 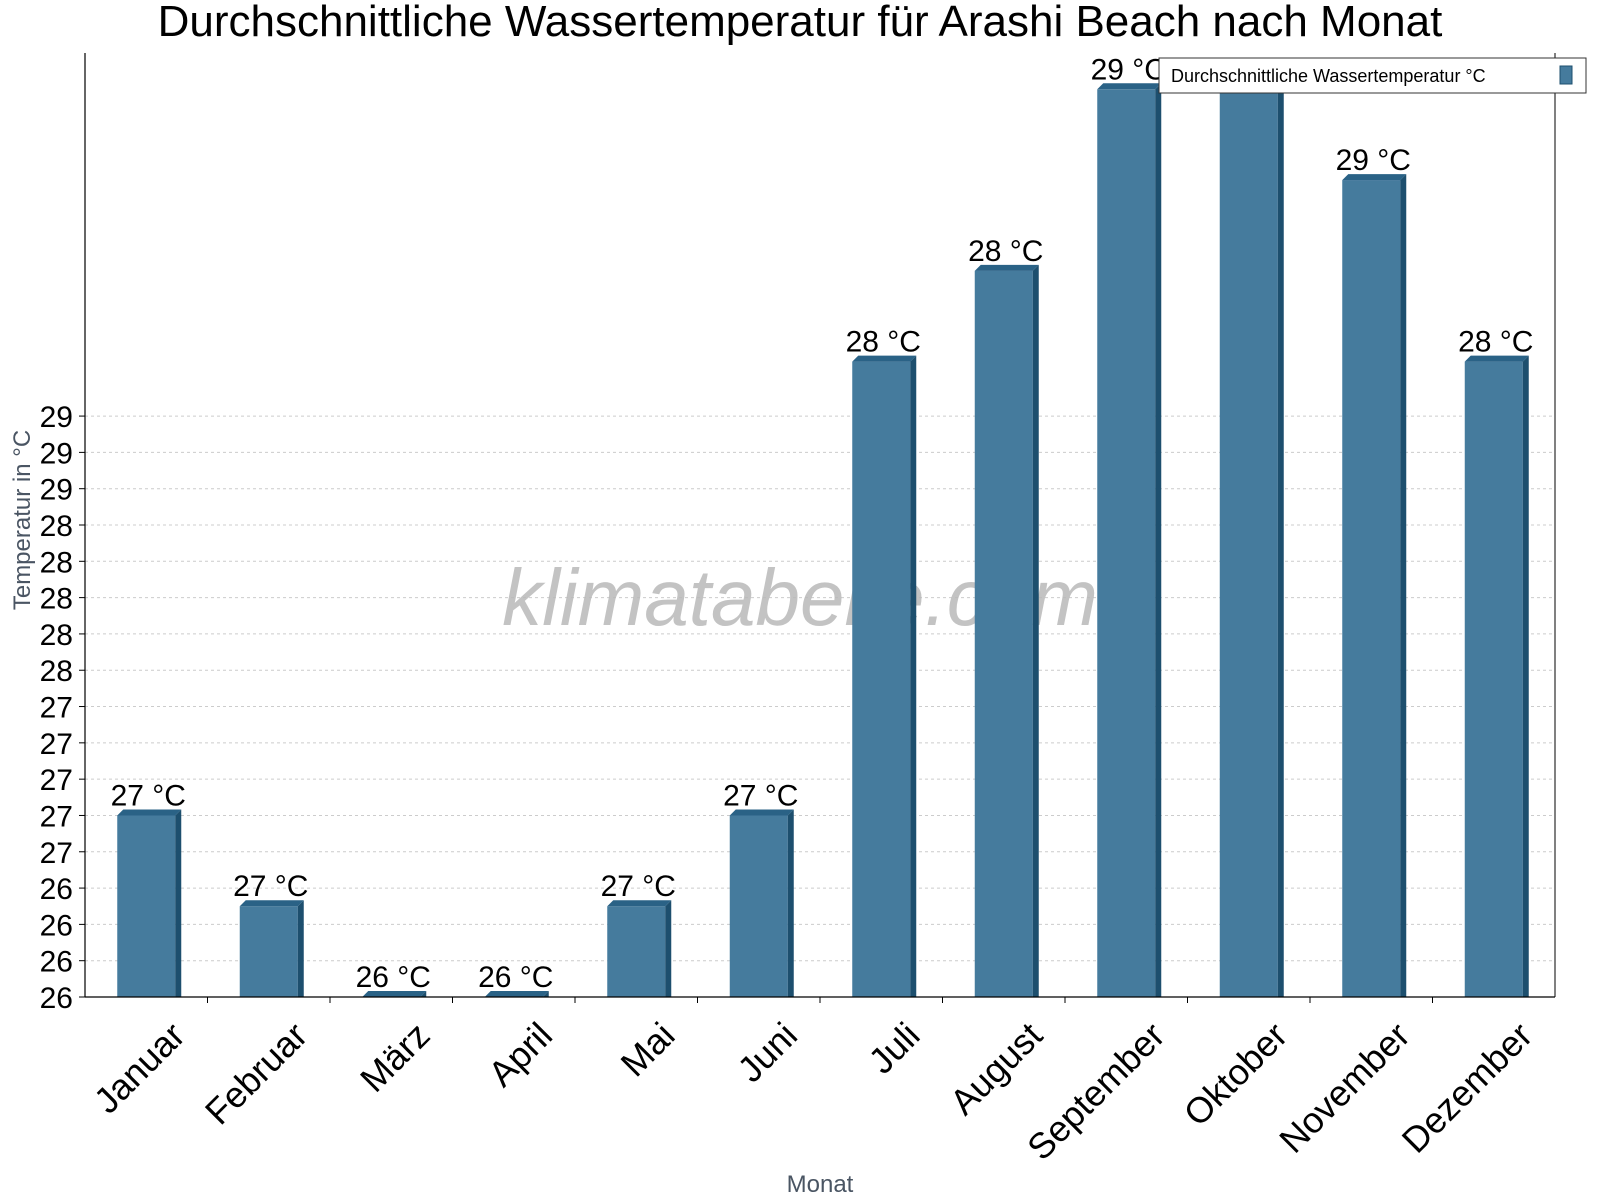 What do you see at coordinates (893, 1047) in the screenshot?
I see `x-tick-label: Juli` at bounding box center [893, 1047].